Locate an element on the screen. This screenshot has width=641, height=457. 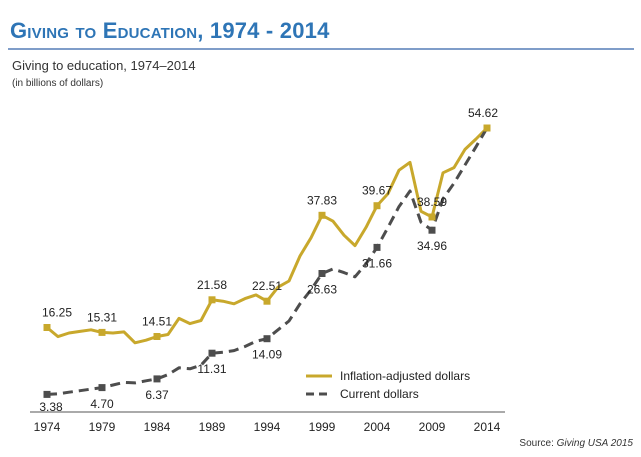
source-name: Giving USA 2015 is located at coordinates (594, 443).